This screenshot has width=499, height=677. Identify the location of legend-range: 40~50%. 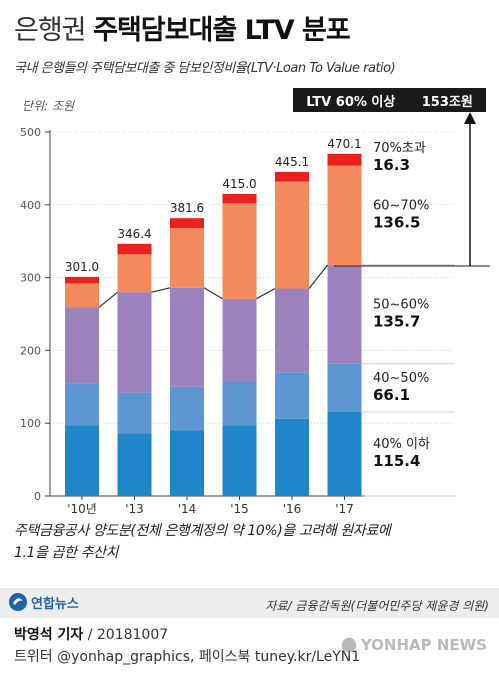
(401, 378).